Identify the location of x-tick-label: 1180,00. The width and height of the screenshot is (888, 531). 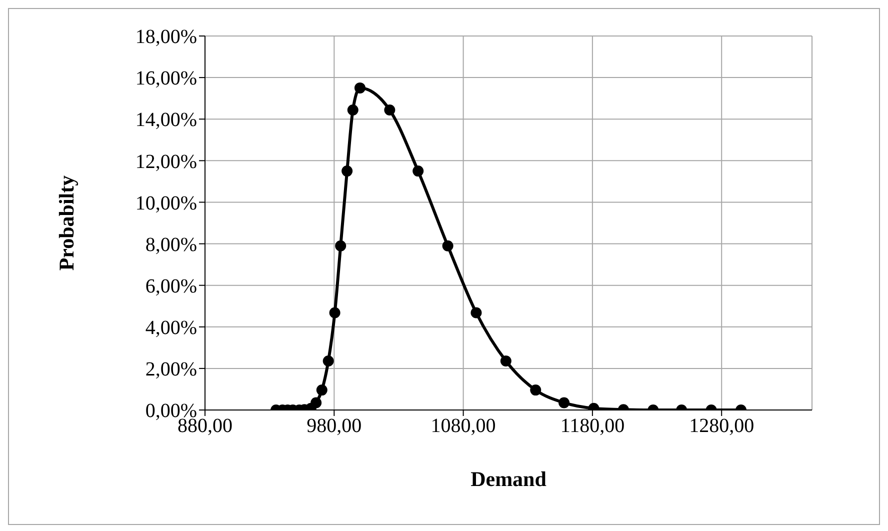
(592, 426).